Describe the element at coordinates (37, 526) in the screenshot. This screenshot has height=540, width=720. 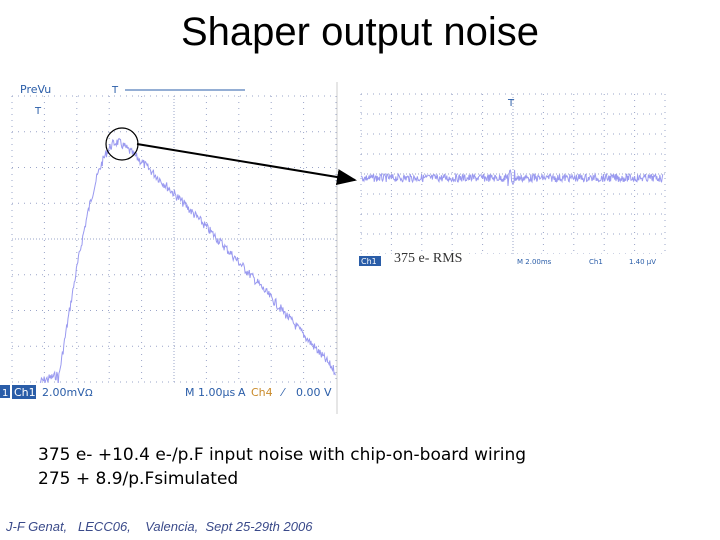
I see `footer-author: J-F Genat,` at that location.